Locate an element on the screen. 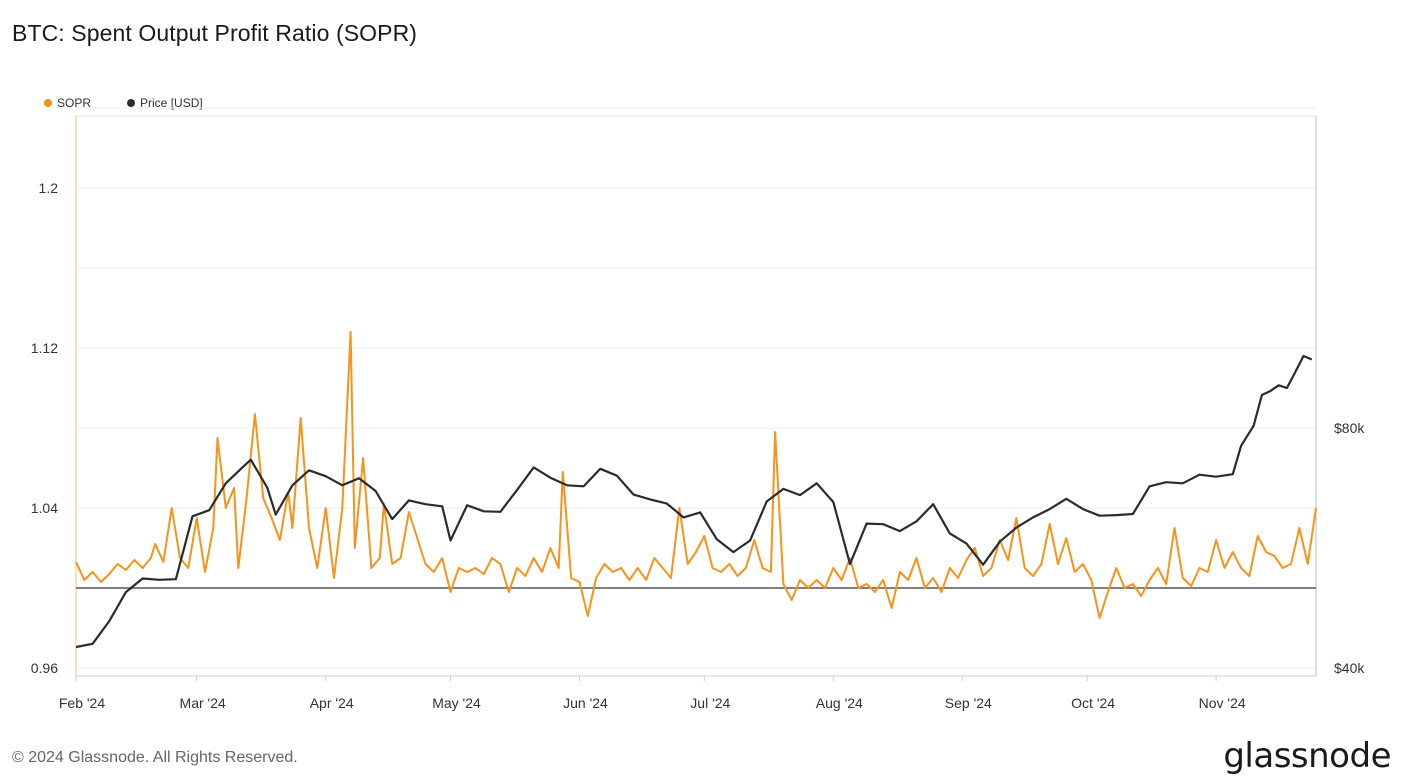 Image resolution: width=1407 pixels, height=784 pixels. legend-item-price: Price [USD] is located at coordinates (165, 103).